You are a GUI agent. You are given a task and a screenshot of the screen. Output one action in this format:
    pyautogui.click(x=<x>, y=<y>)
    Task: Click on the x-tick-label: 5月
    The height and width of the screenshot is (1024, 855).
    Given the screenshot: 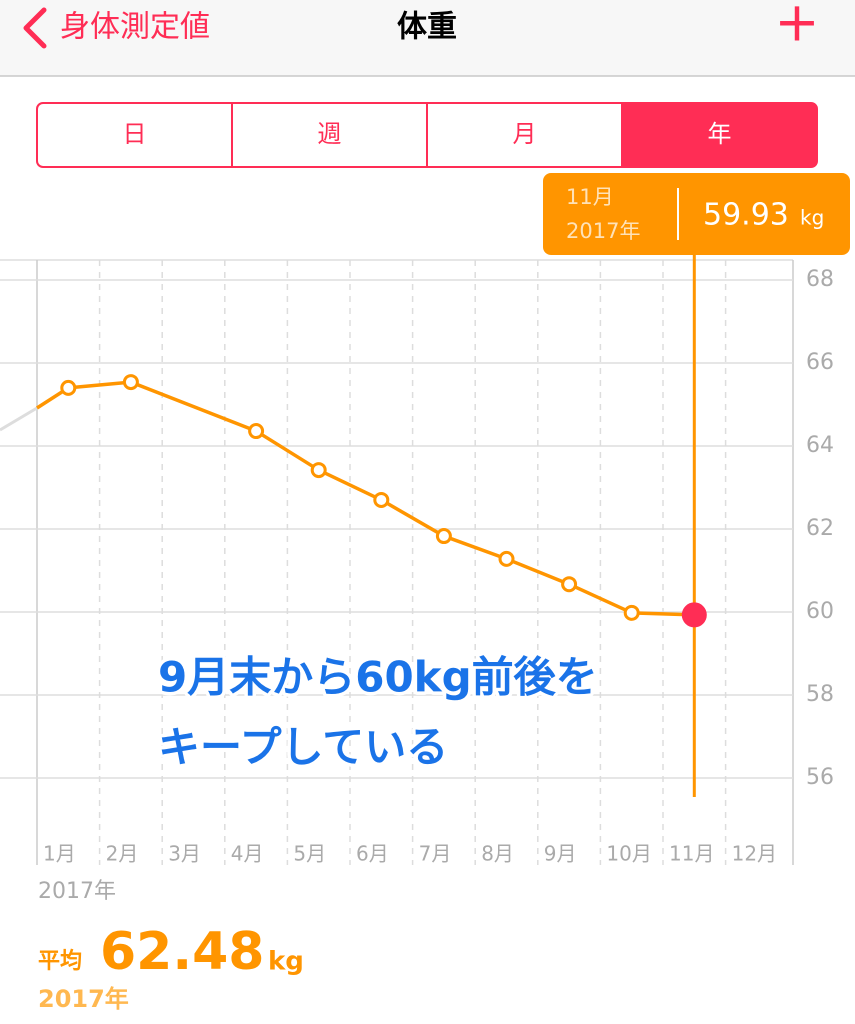 What is the action you would take?
    pyautogui.click(x=309, y=854)
    